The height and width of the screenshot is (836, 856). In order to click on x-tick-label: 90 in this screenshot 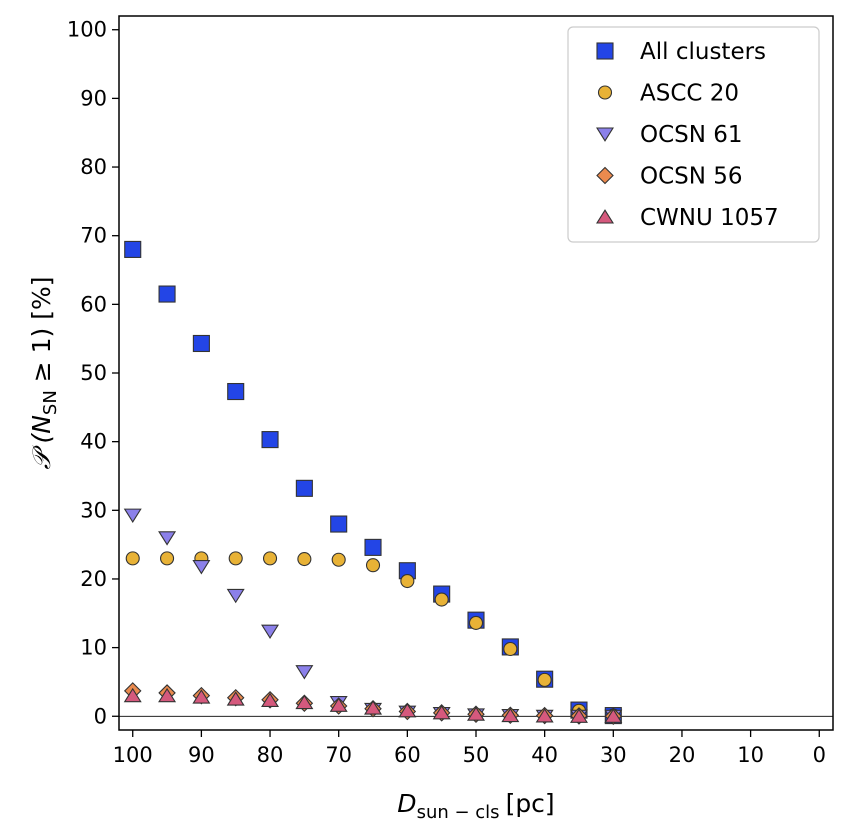, I will do `click(201, 755)`.